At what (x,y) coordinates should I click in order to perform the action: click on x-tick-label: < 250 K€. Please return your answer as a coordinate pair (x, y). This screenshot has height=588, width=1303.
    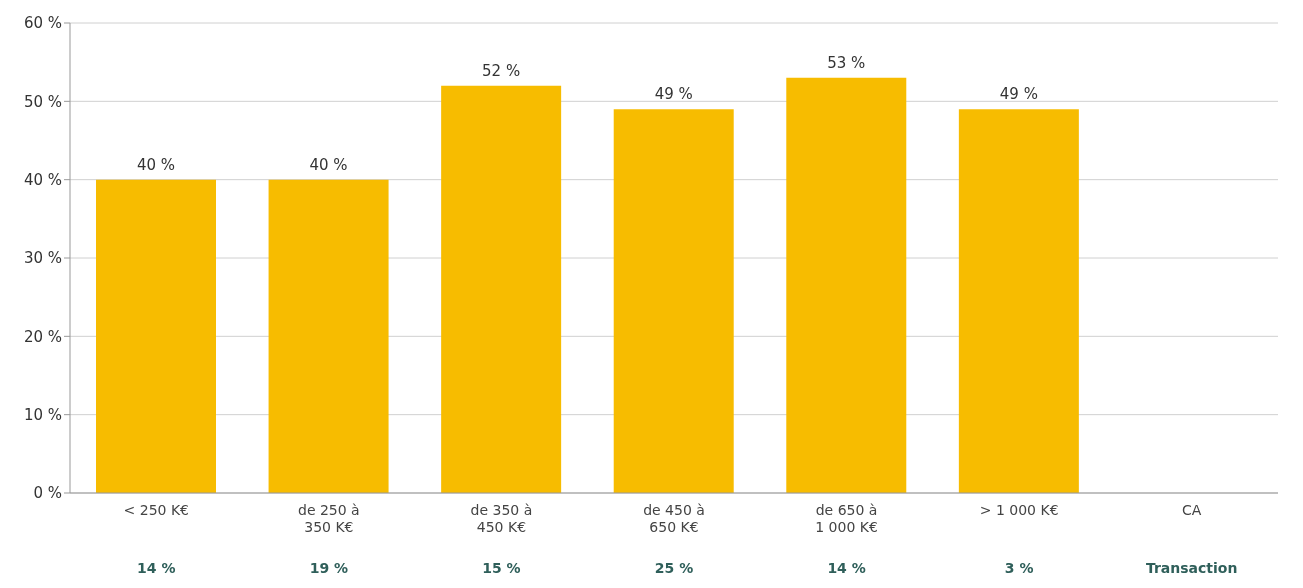
    Looking at the image, I should click on (156, 510).